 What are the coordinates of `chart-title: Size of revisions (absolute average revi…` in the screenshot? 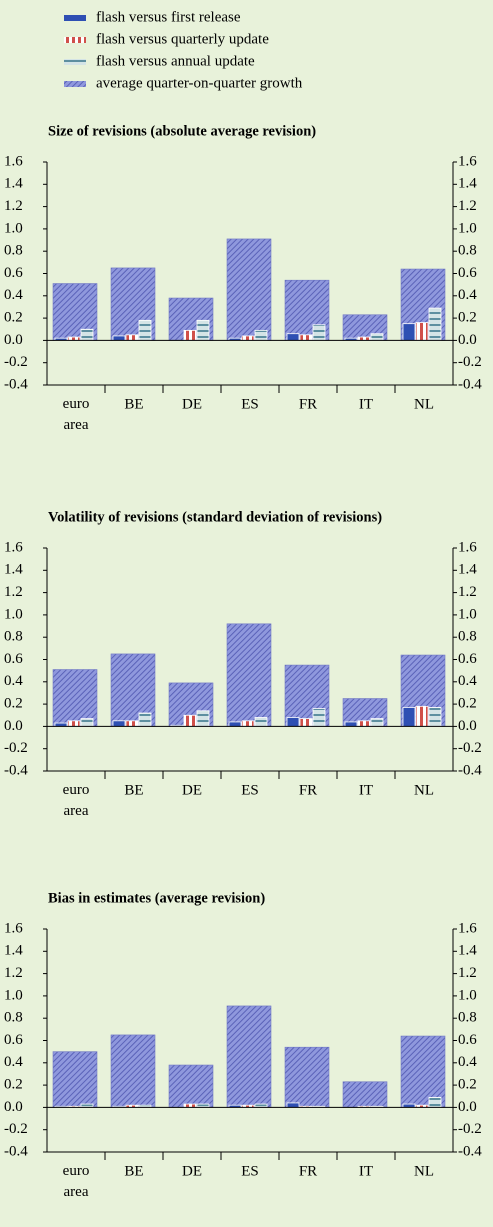 It's located at (182, 131).